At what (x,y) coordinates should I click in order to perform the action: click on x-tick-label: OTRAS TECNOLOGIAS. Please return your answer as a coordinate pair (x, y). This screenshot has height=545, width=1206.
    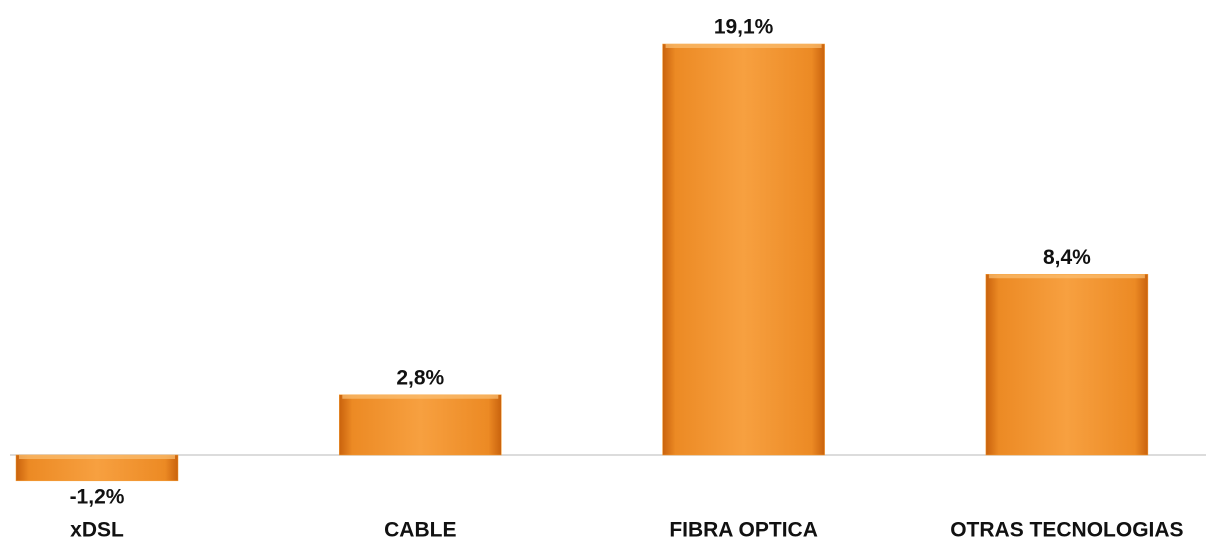
    Looking at the image, I should click on (1066, 530).